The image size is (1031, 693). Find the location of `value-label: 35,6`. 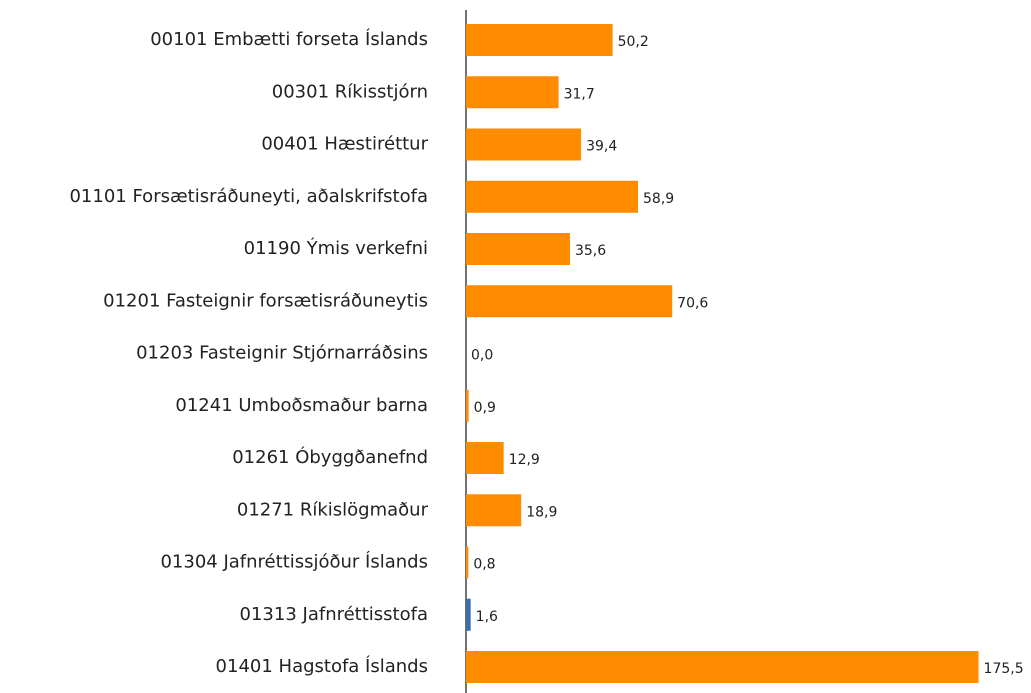

value-label: 35,6 is located at coordinates (590, 251).